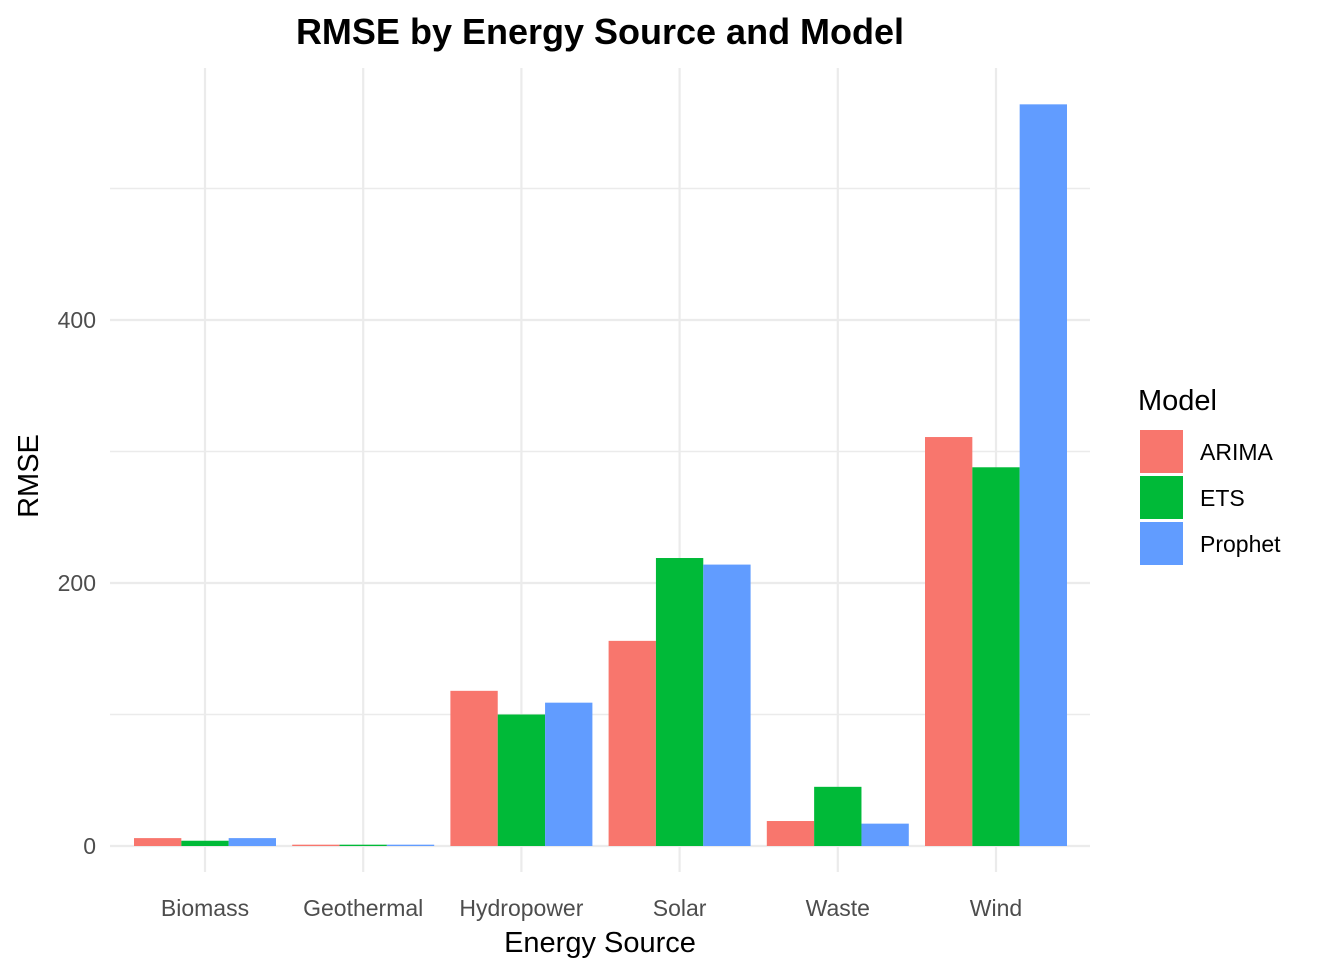 Image resolution: width=1322 pixels, height=979 pixels. What do you see at coordinates (1177, 401) in the screenshot?
I see `legend-title: Model` at bounding box center [1177, 401].